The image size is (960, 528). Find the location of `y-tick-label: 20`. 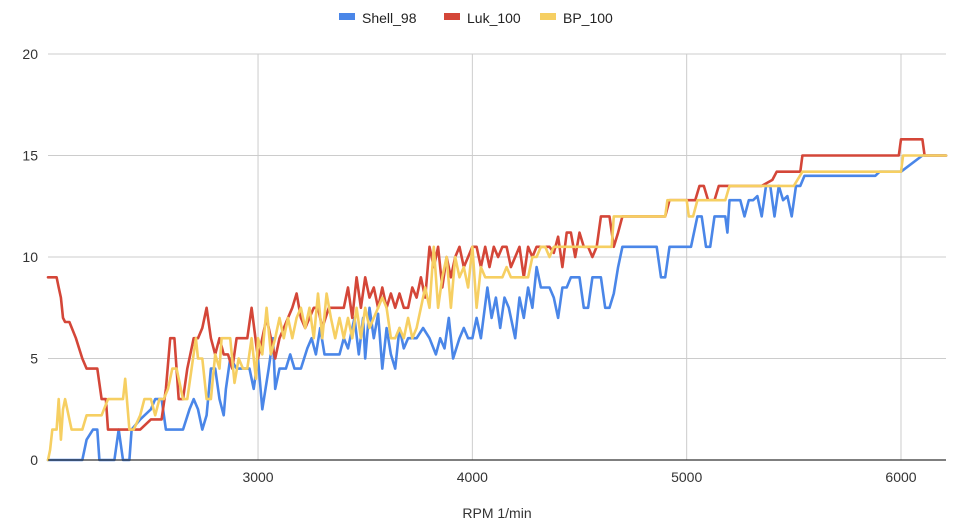

y-tick-label: 20 is located at coordinates (30, 54).